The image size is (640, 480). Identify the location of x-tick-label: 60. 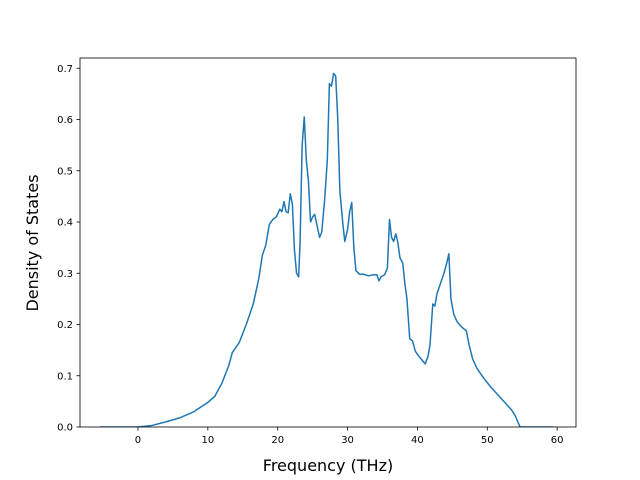
(557, 440).